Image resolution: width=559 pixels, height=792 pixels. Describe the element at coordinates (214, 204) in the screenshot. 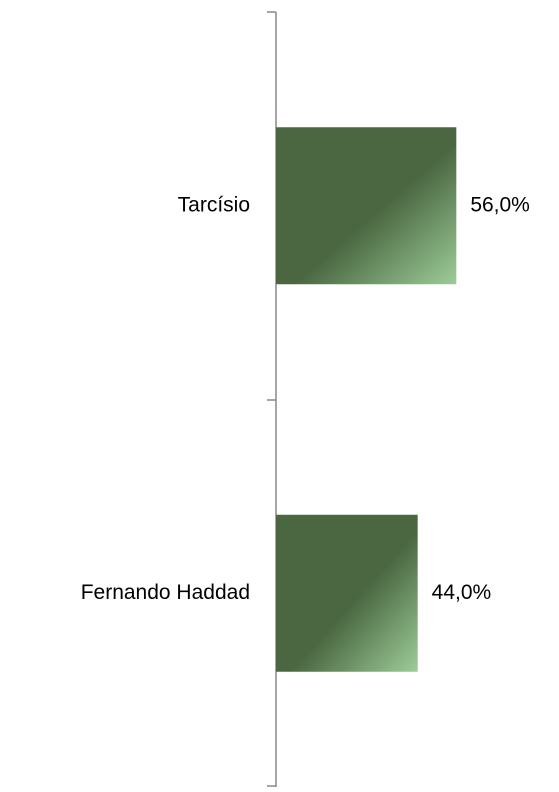

I see `category-label: Tarcísio` at that location.